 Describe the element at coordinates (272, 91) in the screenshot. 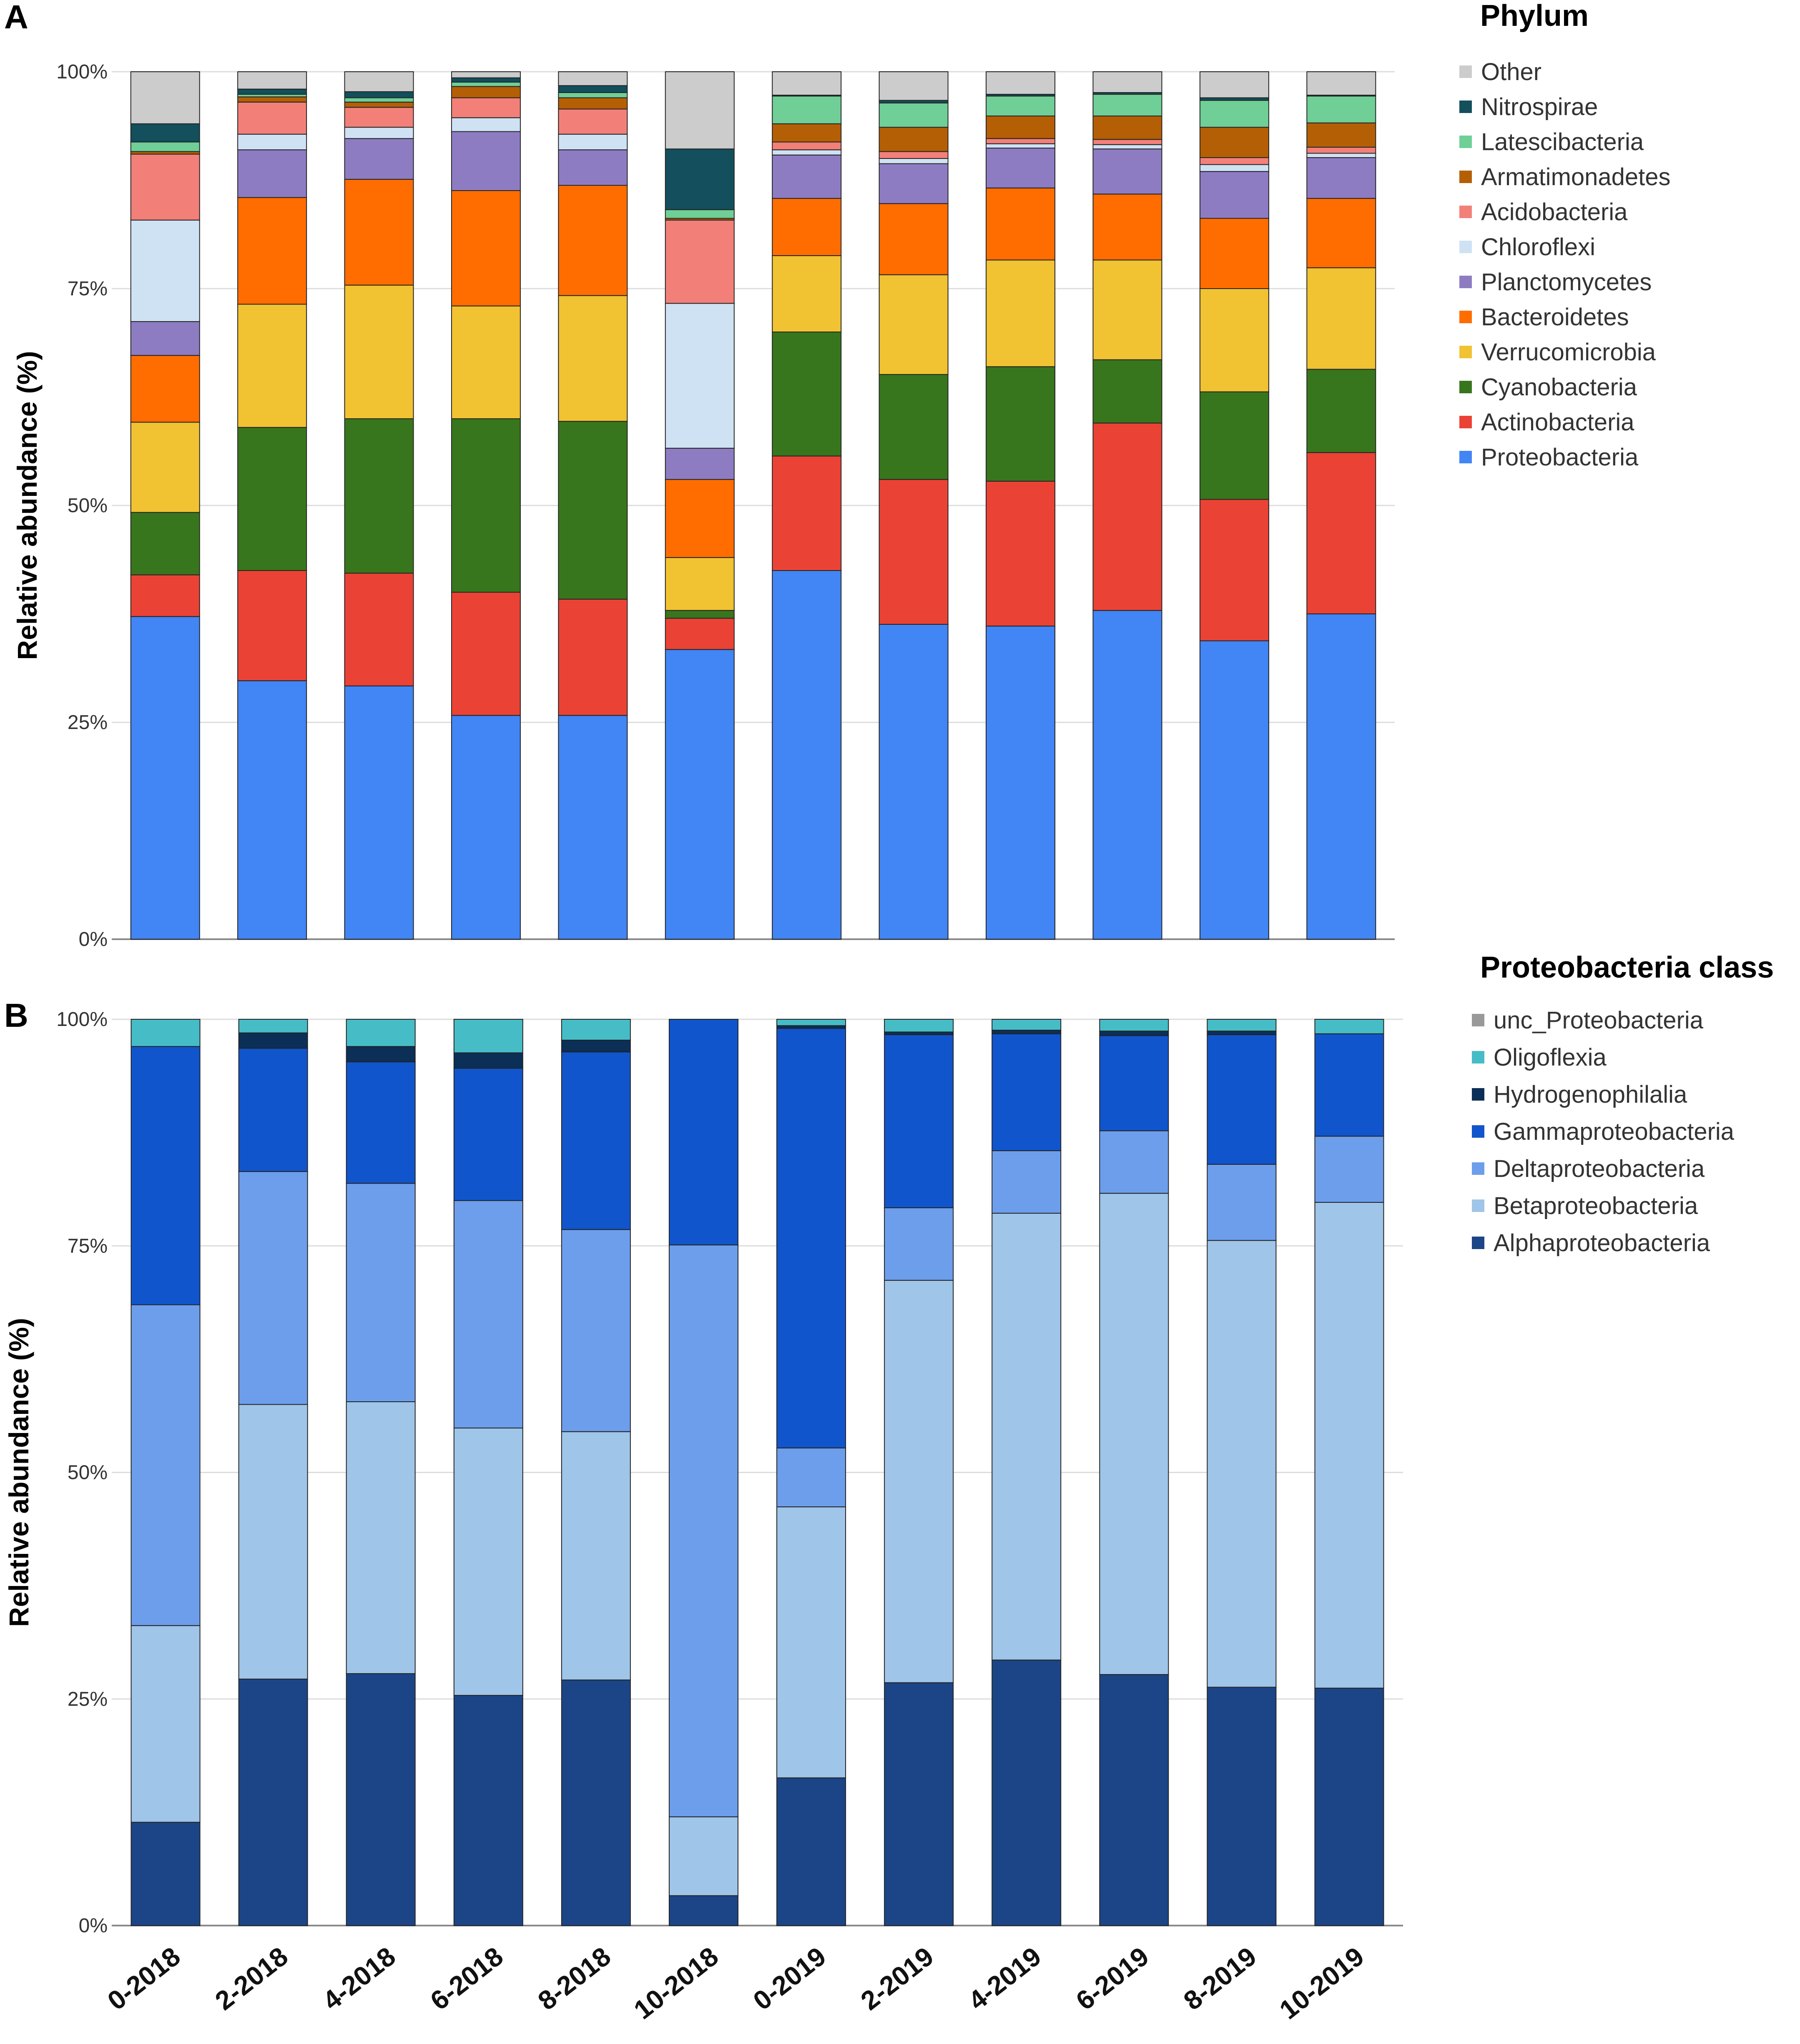

I see `bar-segment-nitrospirae` at that location.